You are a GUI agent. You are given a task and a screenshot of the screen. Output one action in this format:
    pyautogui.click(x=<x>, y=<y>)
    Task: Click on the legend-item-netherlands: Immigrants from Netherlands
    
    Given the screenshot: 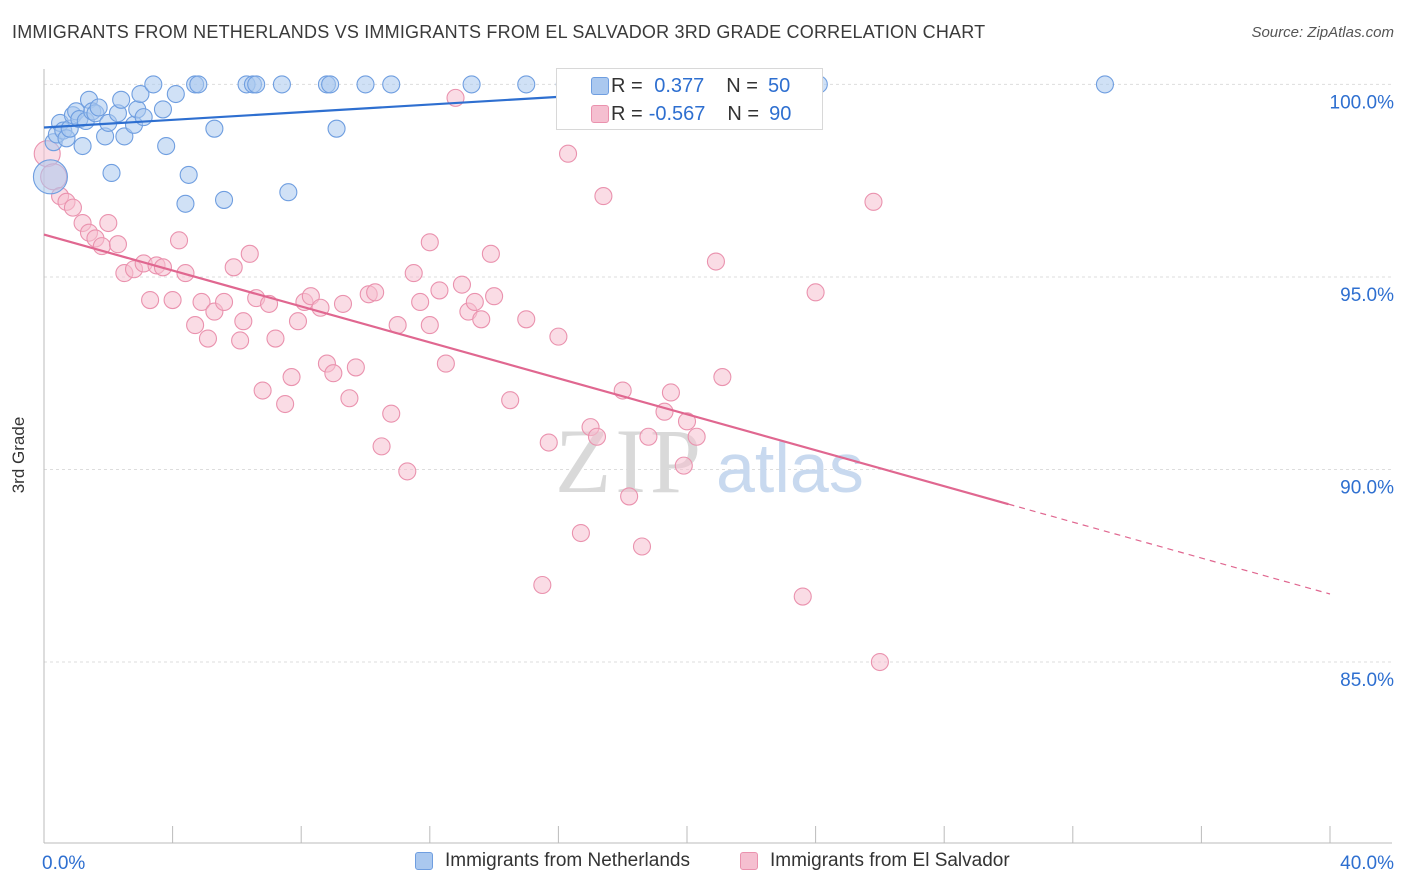 What is the action you would take?
    pyautogui.click(x=552, y=861)
    